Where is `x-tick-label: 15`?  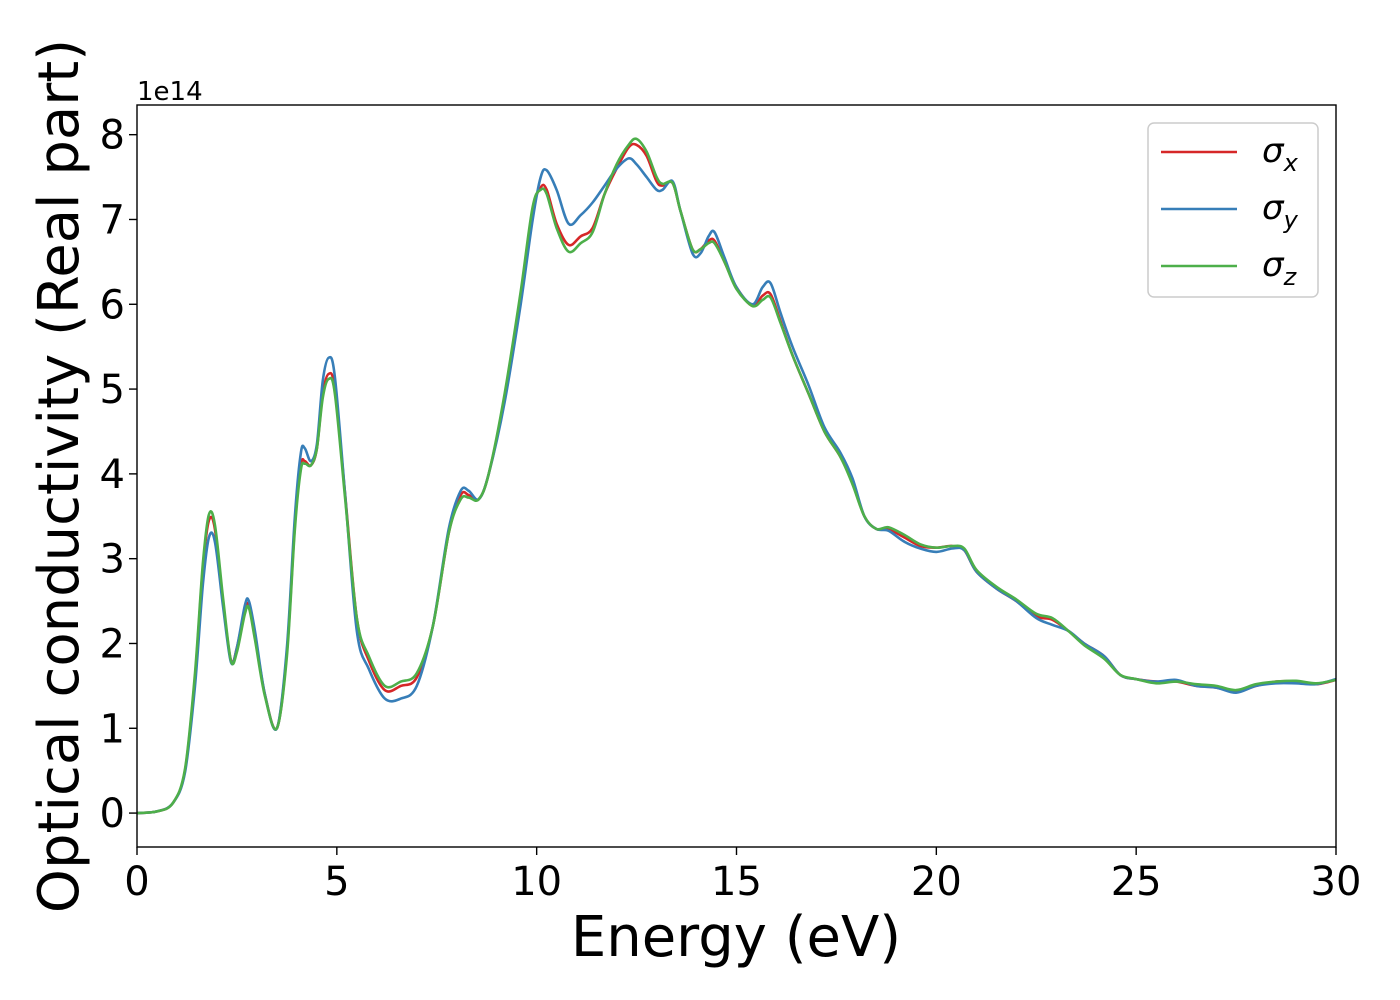
x-tick-label: 15 is located at coordinates (736, 882).